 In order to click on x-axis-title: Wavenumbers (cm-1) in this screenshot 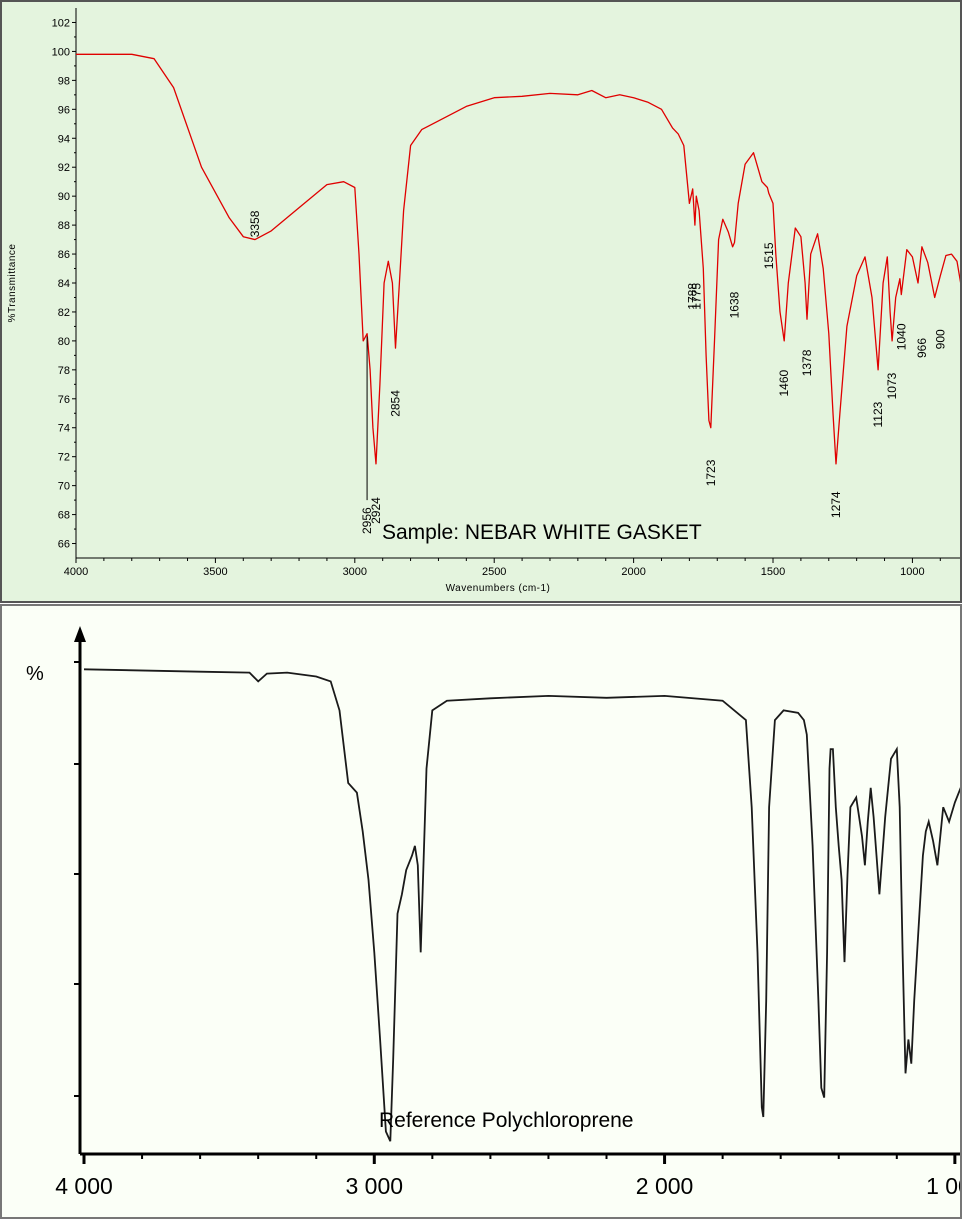, I will do `click(498, 588)`.